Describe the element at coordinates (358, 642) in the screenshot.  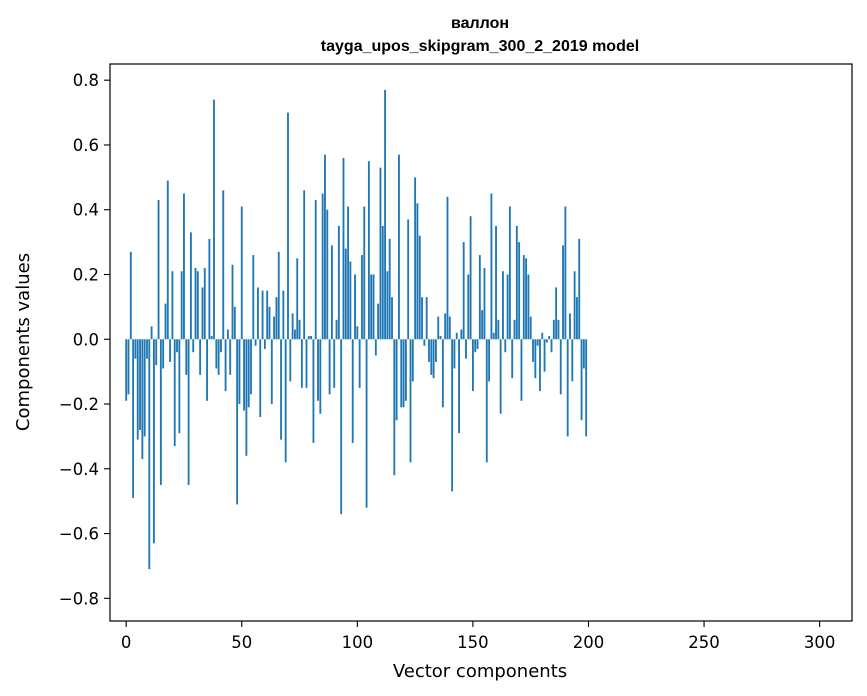
I see `x-tick-label: 100` at that location.